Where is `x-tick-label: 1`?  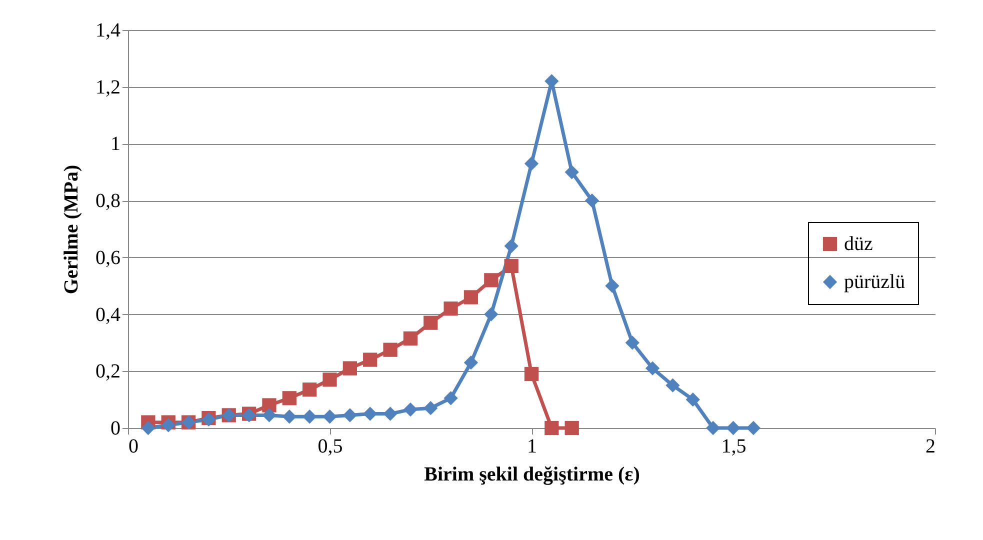
x-tick-label: 1 is located at coordinates (532, 447).